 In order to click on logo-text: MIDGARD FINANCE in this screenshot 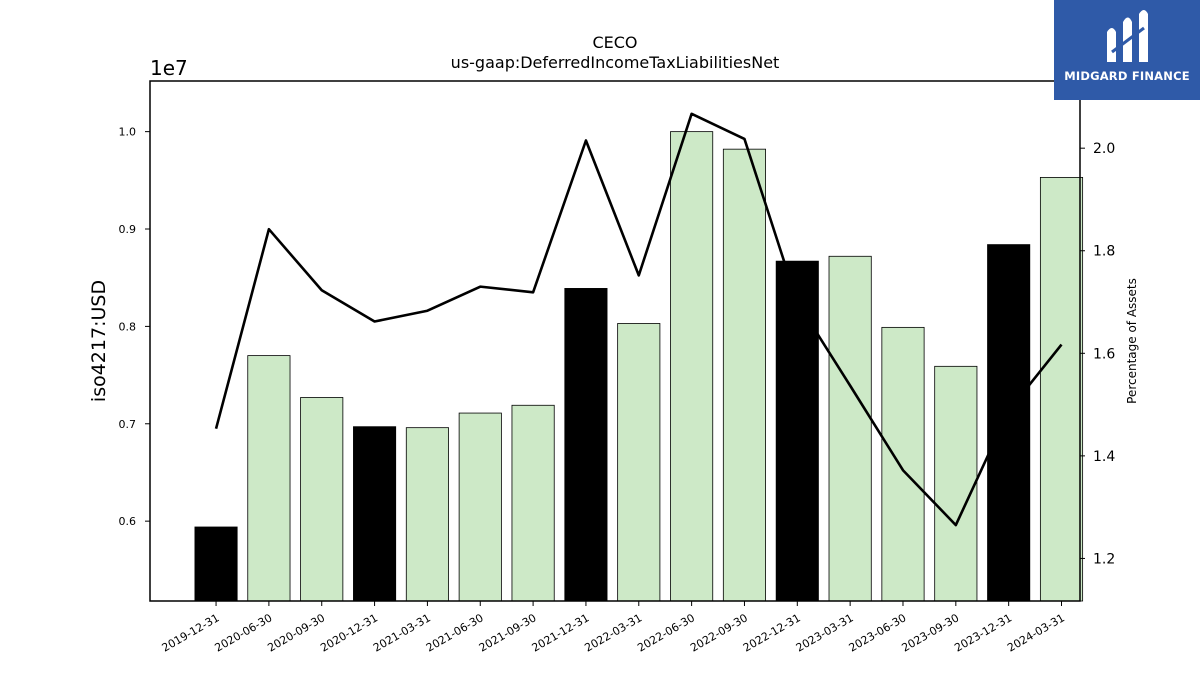, I will do `click(1127, 76)`.